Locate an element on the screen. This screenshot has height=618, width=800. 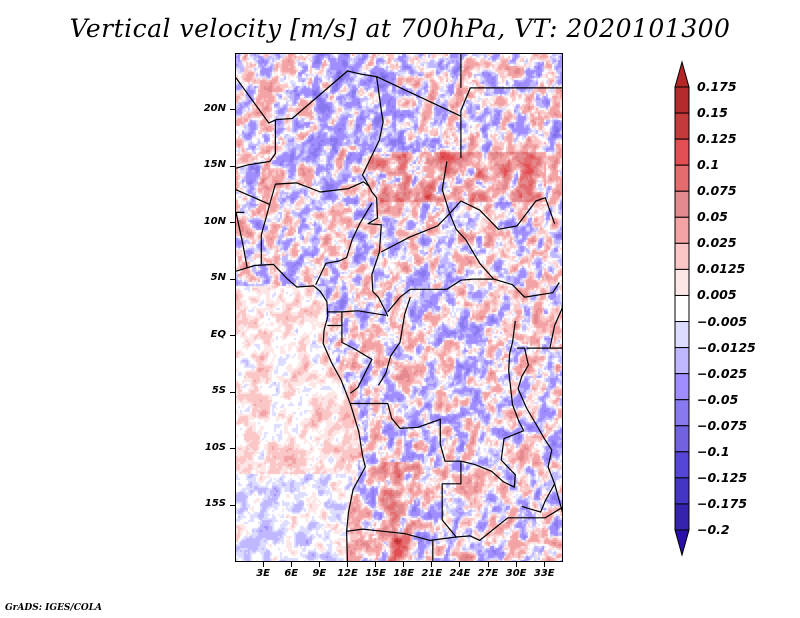
colorbar-label: −0.2 is located at coordinates (713, 529).